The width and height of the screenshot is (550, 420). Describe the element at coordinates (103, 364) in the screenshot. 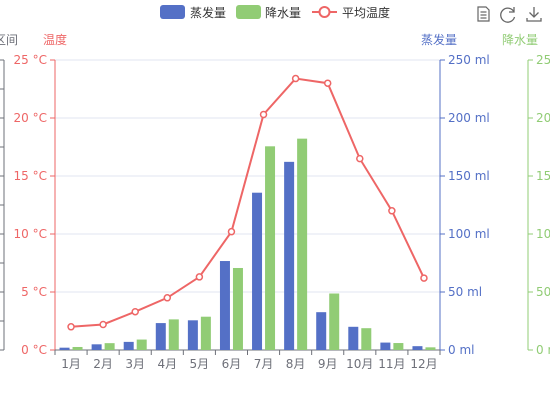

I see `x-tick-label: 2月` at that location.